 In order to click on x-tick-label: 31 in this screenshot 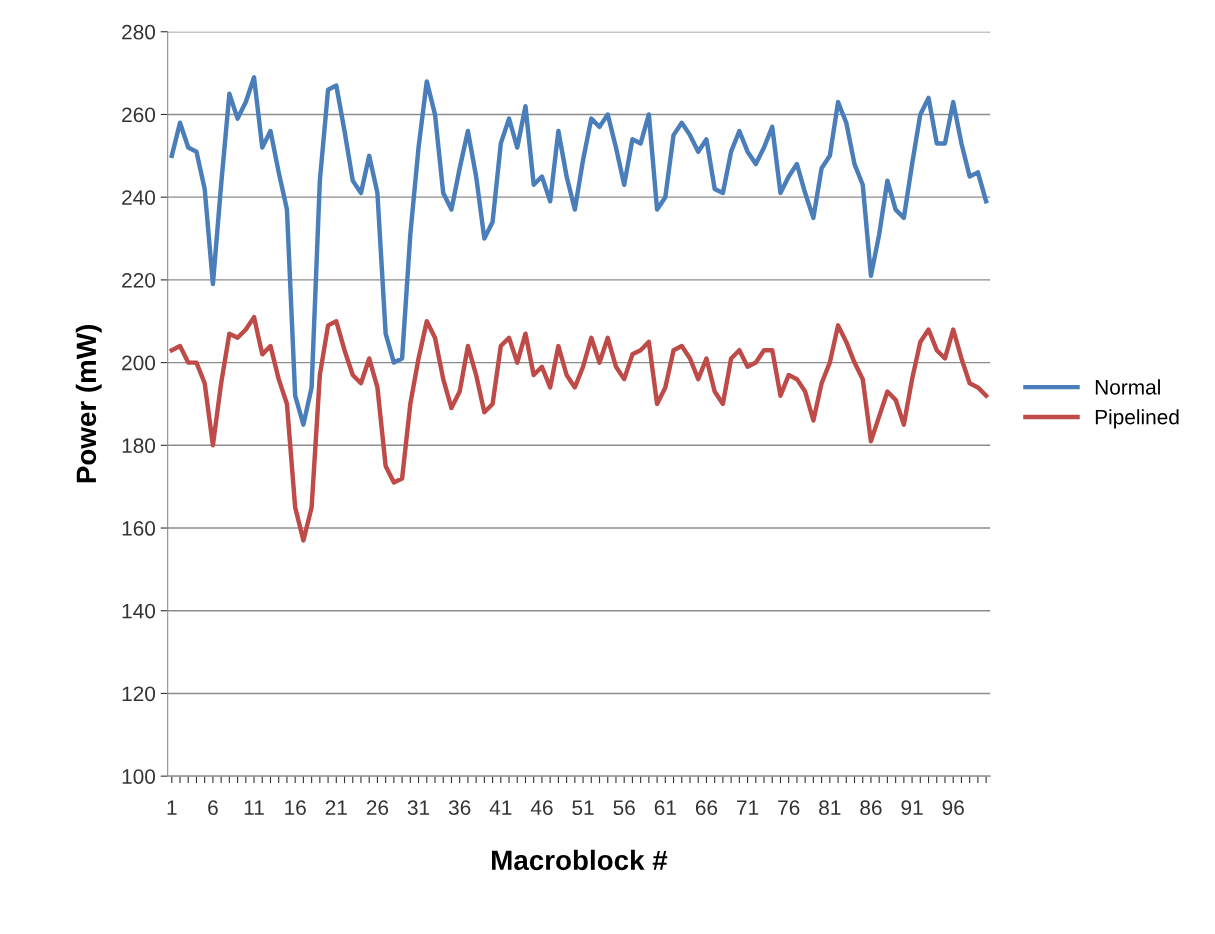, I will do `click(418, 808)`.